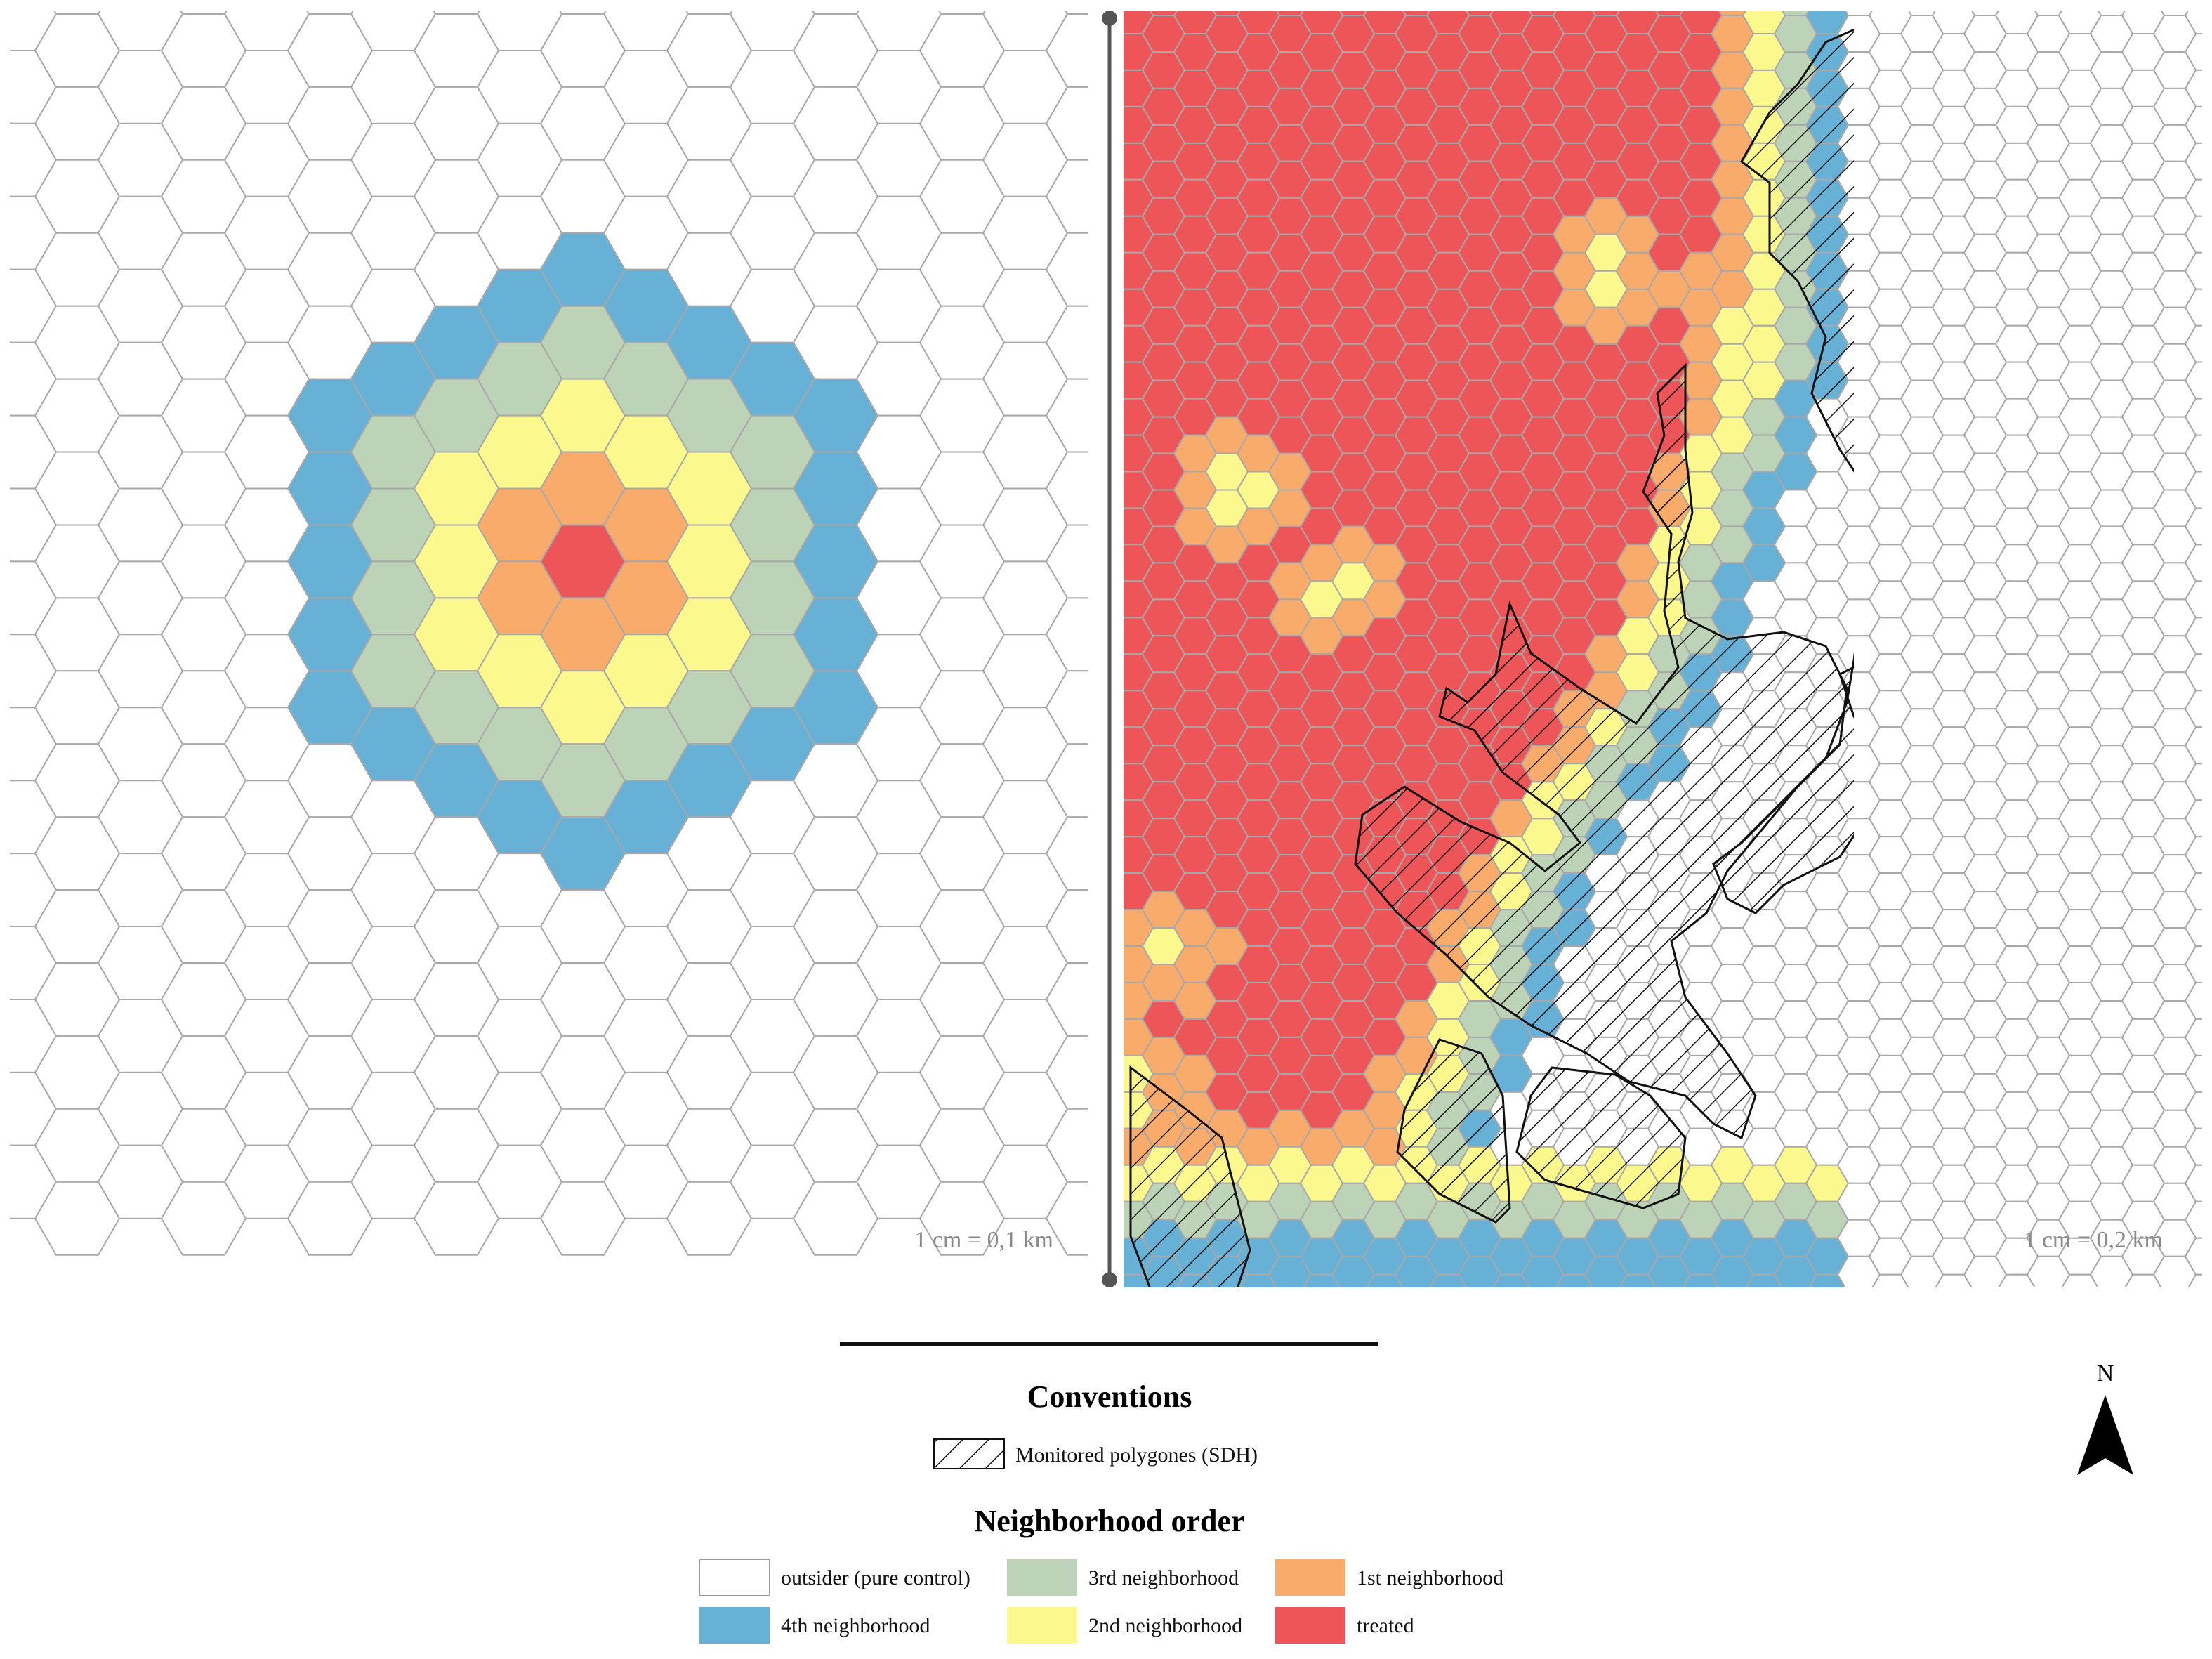 Image resolution: width=2212 pixels, height=1659 pixels. What do you see at coordinates (1109, 649) in the screenshot?
I see `panel-divider` at bounding box center [1109, 649].